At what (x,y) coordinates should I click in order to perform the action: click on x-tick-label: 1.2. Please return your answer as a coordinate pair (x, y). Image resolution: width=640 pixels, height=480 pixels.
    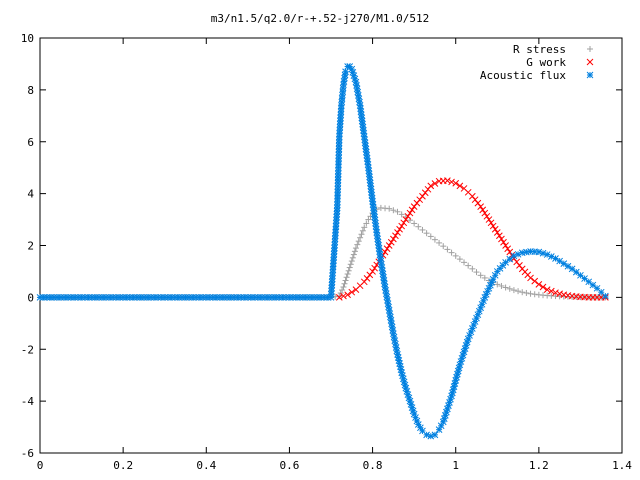
    Looking at the image, I should click on (539, 465).